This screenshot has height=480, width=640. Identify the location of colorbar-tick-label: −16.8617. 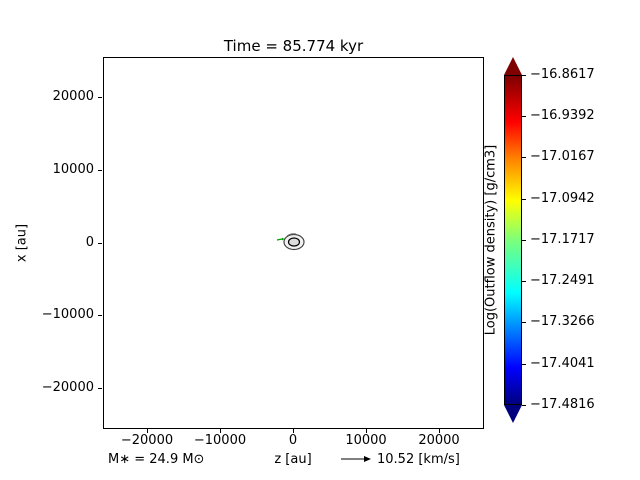
(562, 74).